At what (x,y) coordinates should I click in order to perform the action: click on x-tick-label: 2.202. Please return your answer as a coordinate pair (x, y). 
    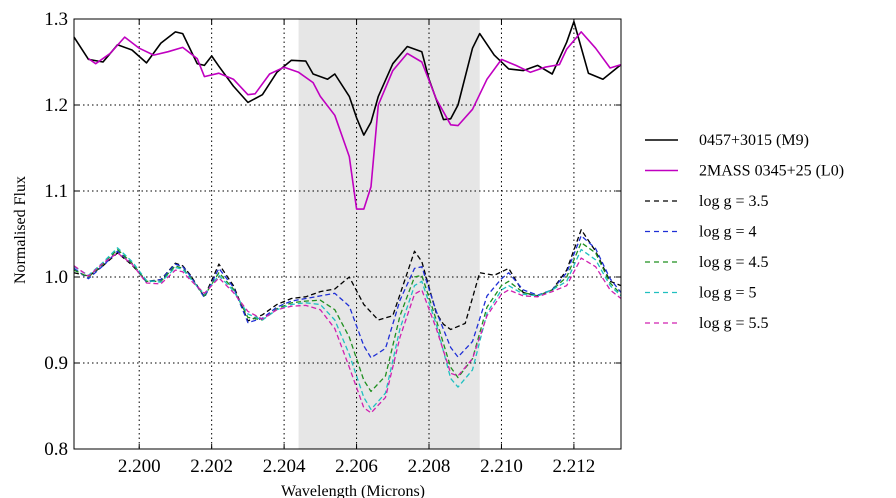
    Looking at the image, I should click on (211, 466).